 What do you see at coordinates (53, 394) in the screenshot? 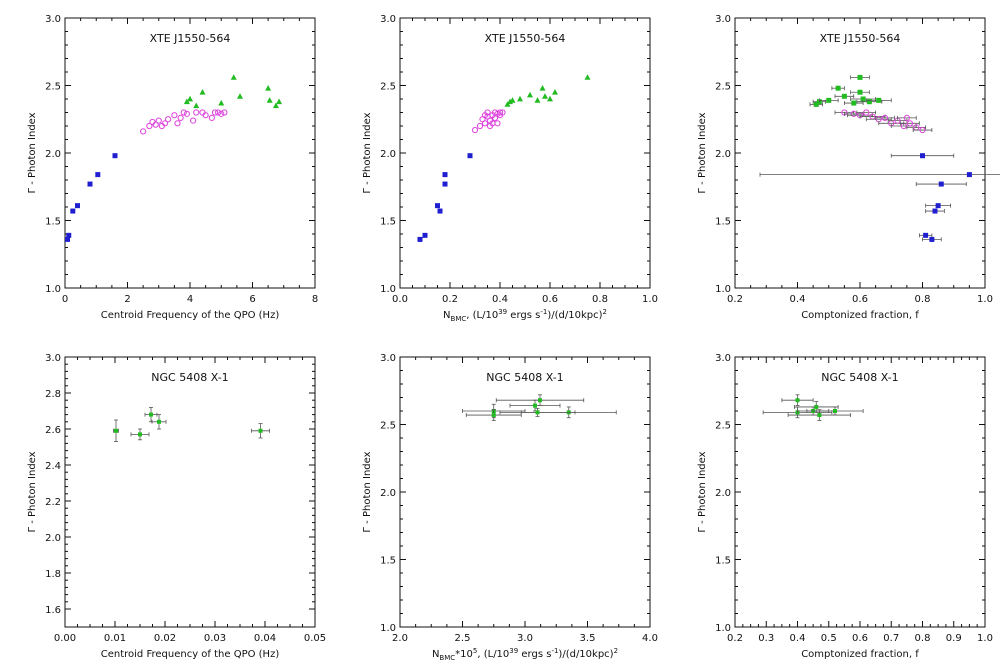
I see `y-tick-label: 2.8` at bounding box center [53, 394].